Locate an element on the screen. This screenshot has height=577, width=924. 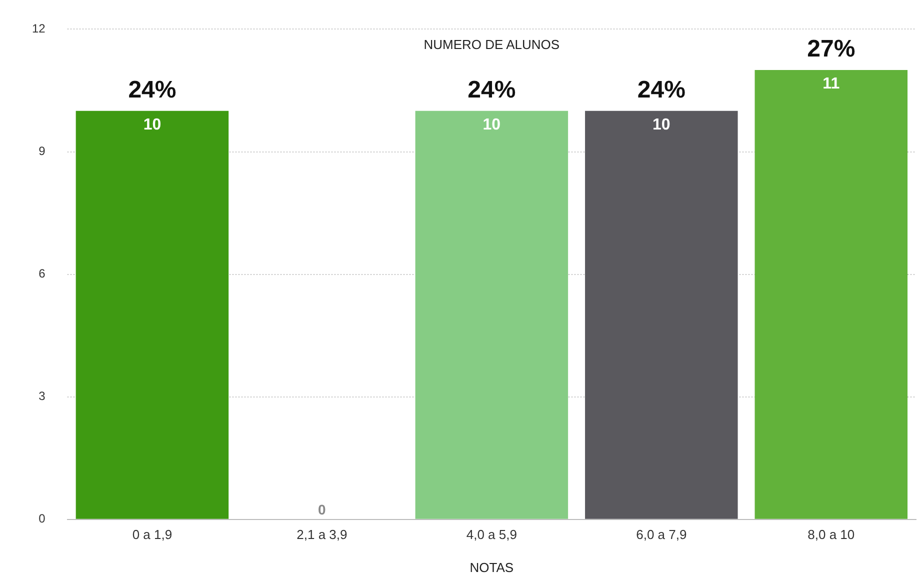
x-tick-label: 0 a 1,9 is located at coordinates (152, 534).